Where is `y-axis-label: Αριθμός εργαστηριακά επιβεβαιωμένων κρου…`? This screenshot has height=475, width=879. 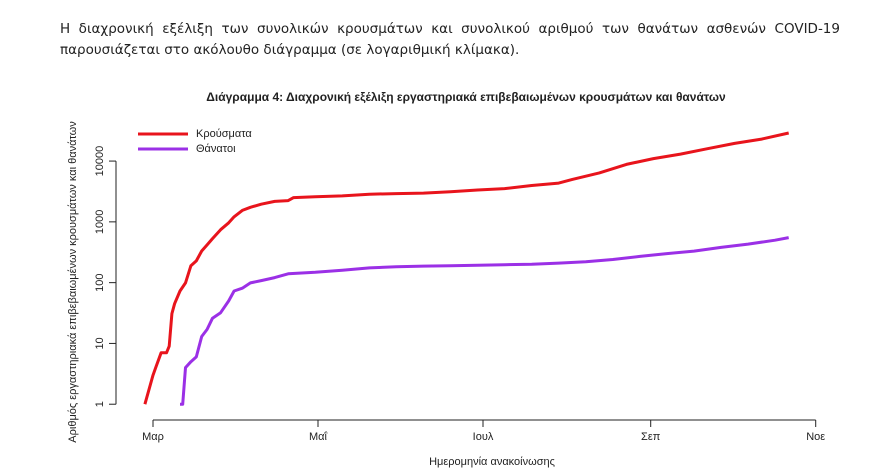 y-axis-label: Αριθμός εργαστηριακά επιβεβαιωμένων κρου… is located at coordinates (73, 282).